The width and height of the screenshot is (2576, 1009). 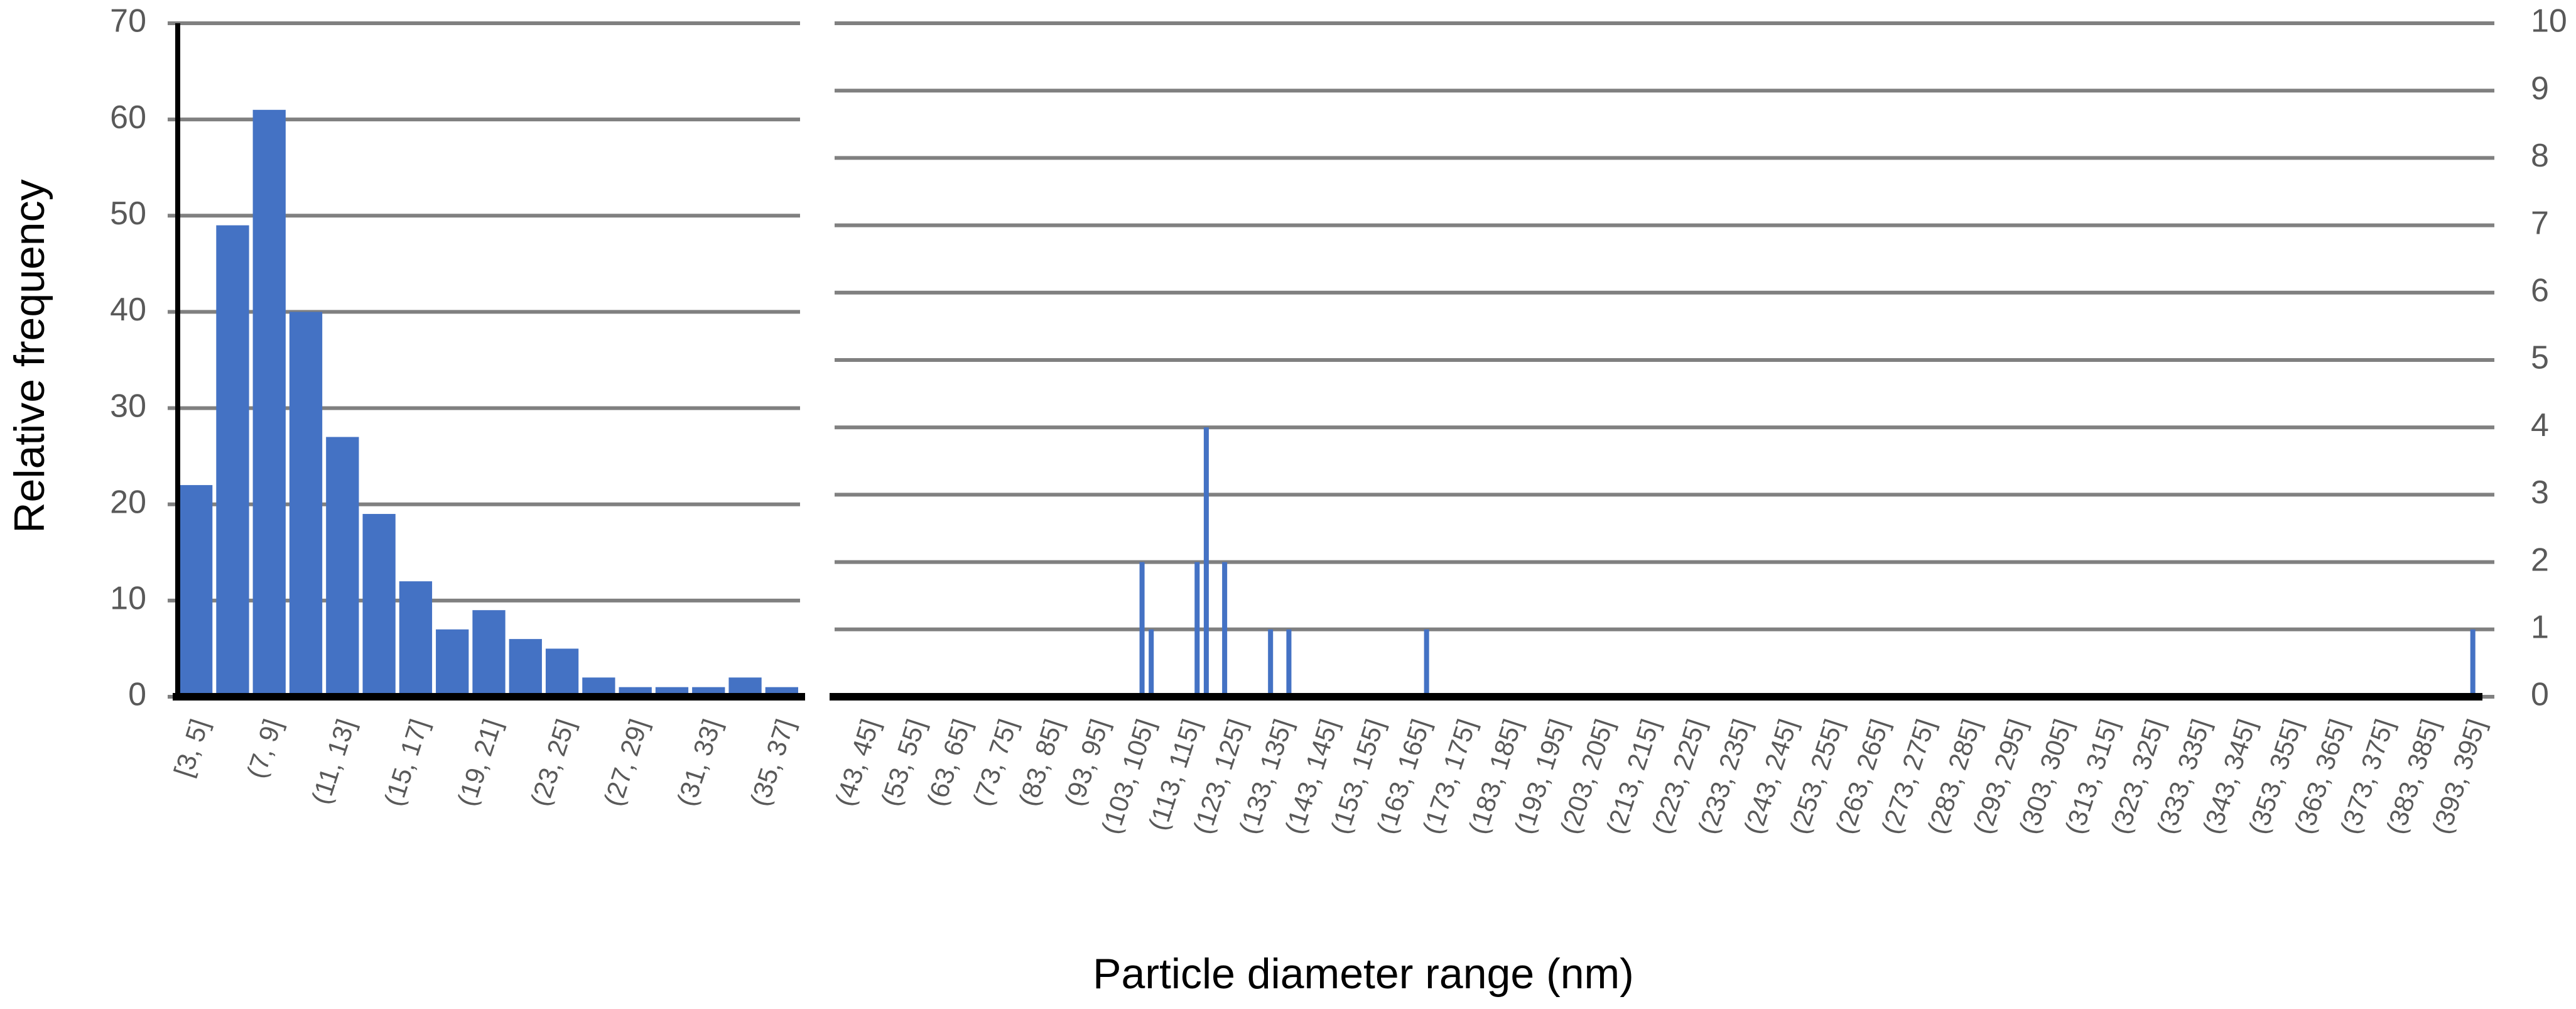 What do you see at coordinates (2540, 425) in the screenshot?
I see `y-tick-label: 4` at bounding box center [2540, 425].